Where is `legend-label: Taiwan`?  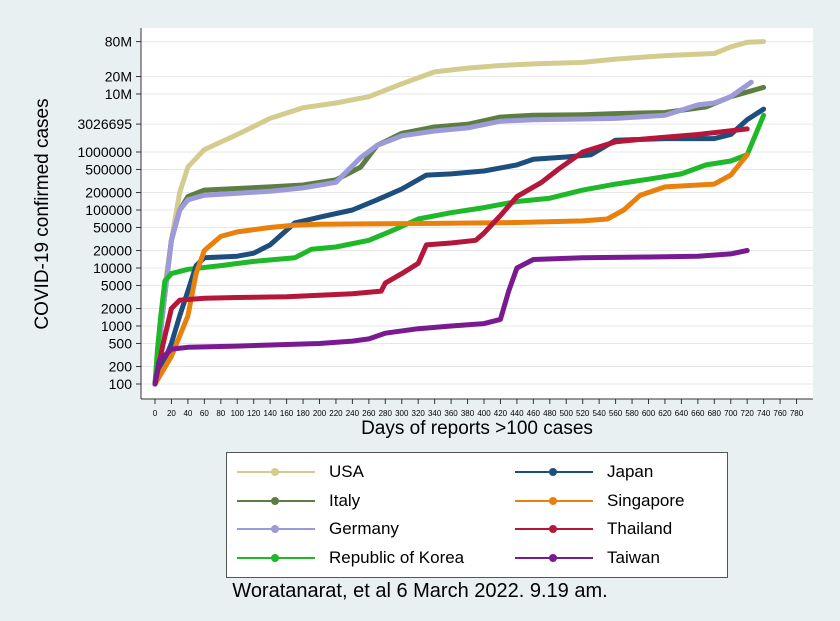 legend-label: Taiwan is located at coordinates (633, 557).